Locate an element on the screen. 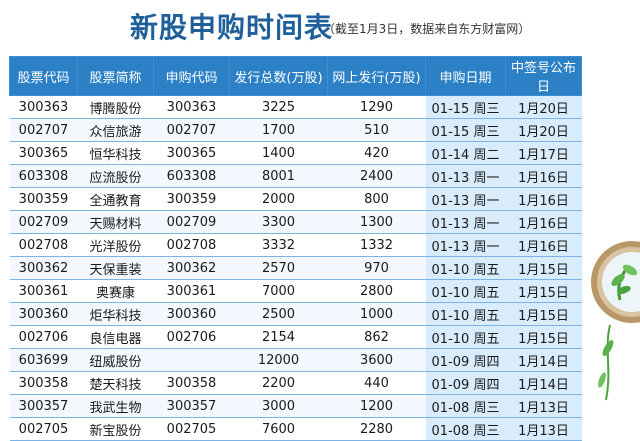  table-row: 002705 新宝股份 002705 7600 2280 01-08 周三 1月13日 is located at coordinates (295, 429).